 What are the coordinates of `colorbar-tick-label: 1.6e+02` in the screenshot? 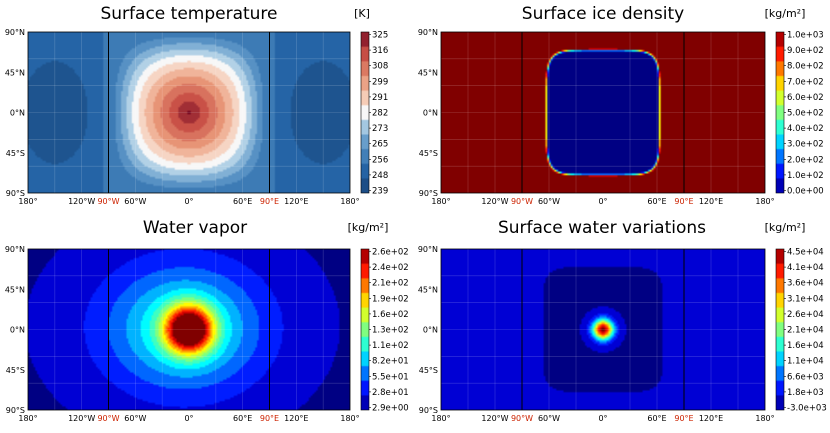 It's located at (390, 315).